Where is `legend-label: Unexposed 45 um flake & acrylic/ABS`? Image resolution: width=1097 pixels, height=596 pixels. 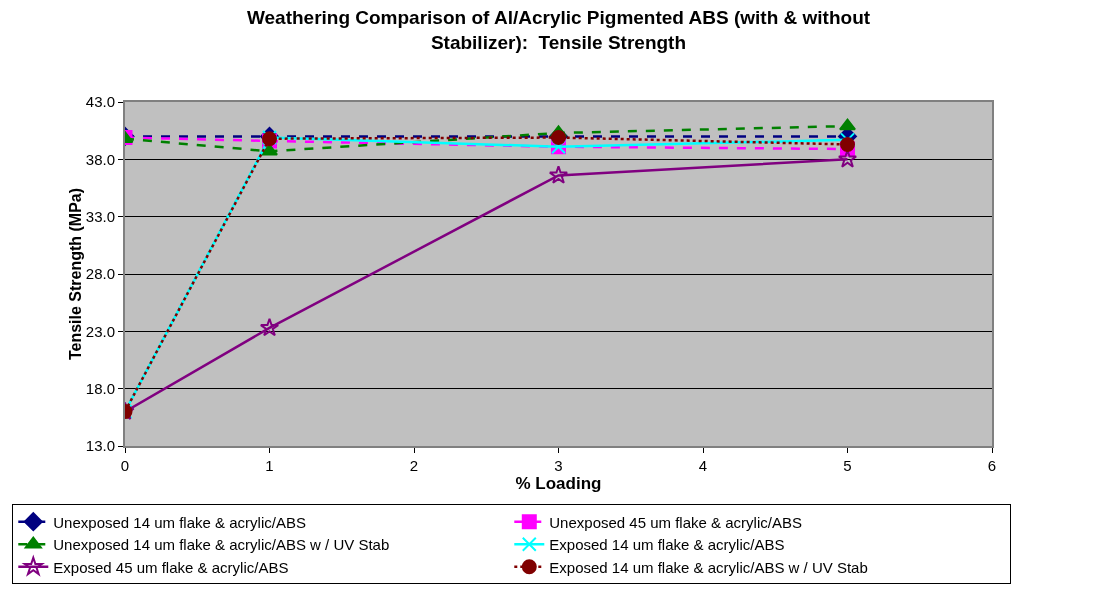
legend-label: Unexposed 45 um flake & acrylic/ABS is located at coordinates (675, 522).